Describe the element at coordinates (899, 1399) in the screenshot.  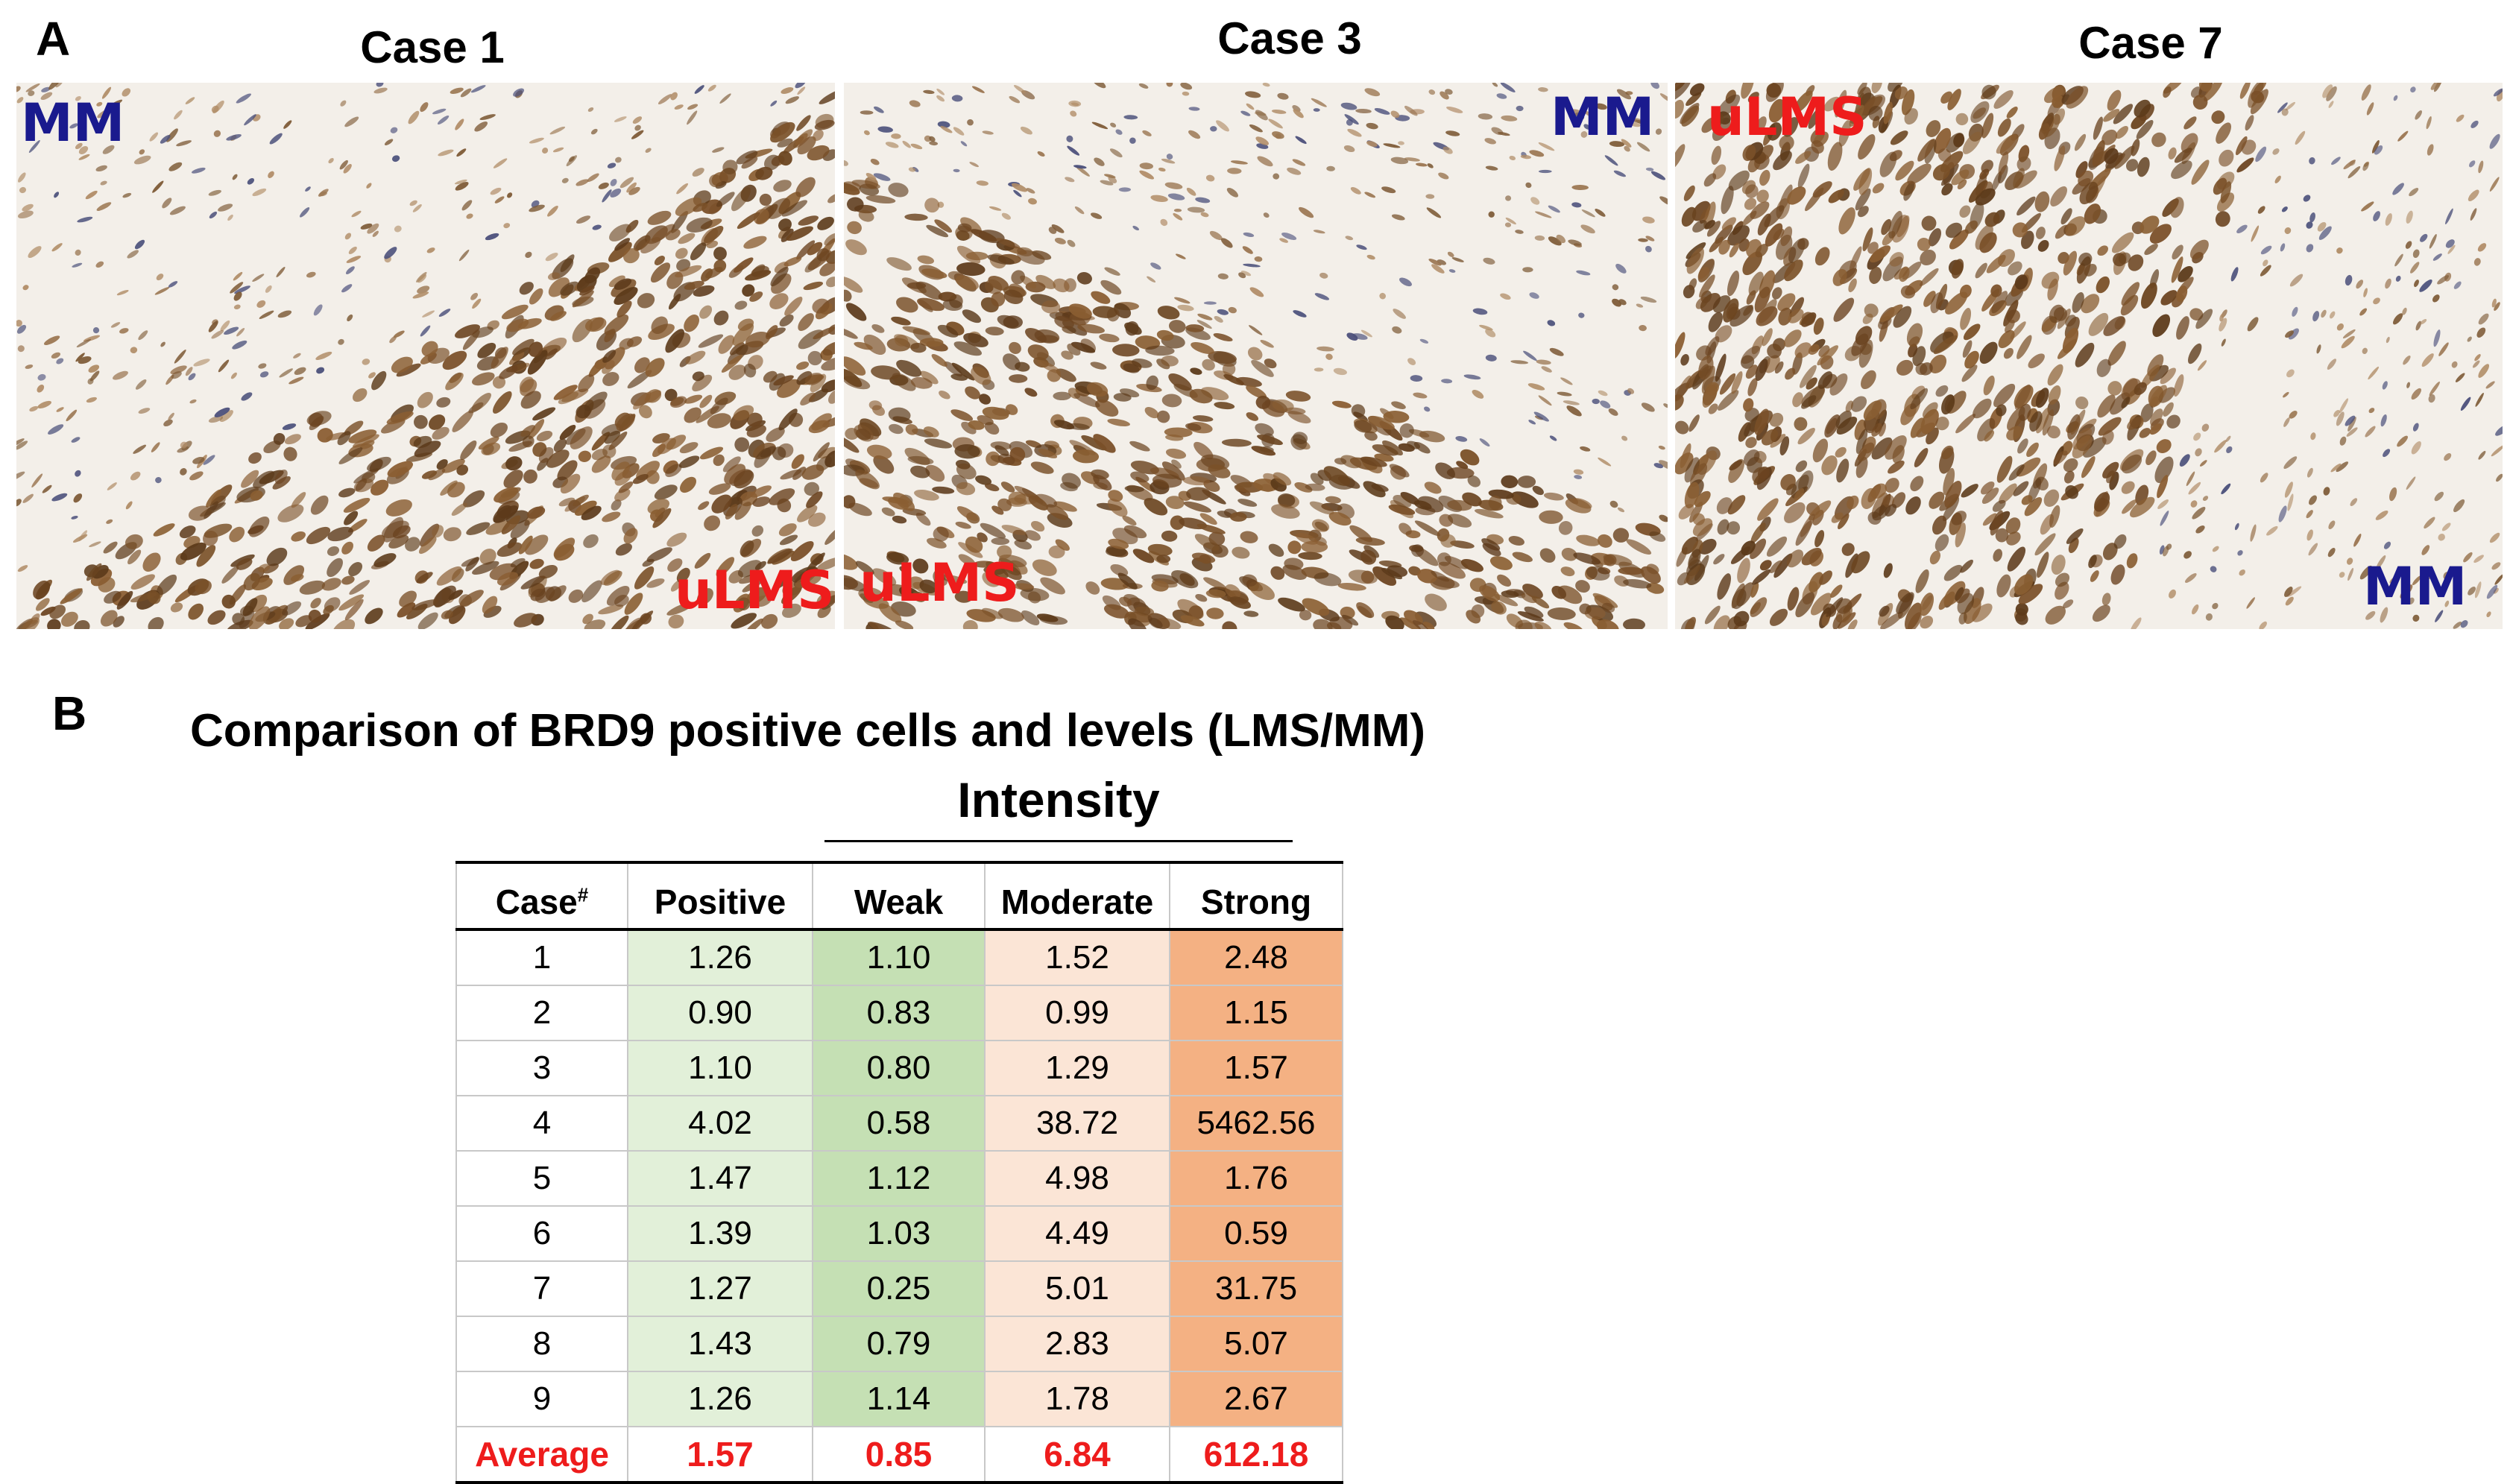
I see `cell-weak: 1.14` at that location.